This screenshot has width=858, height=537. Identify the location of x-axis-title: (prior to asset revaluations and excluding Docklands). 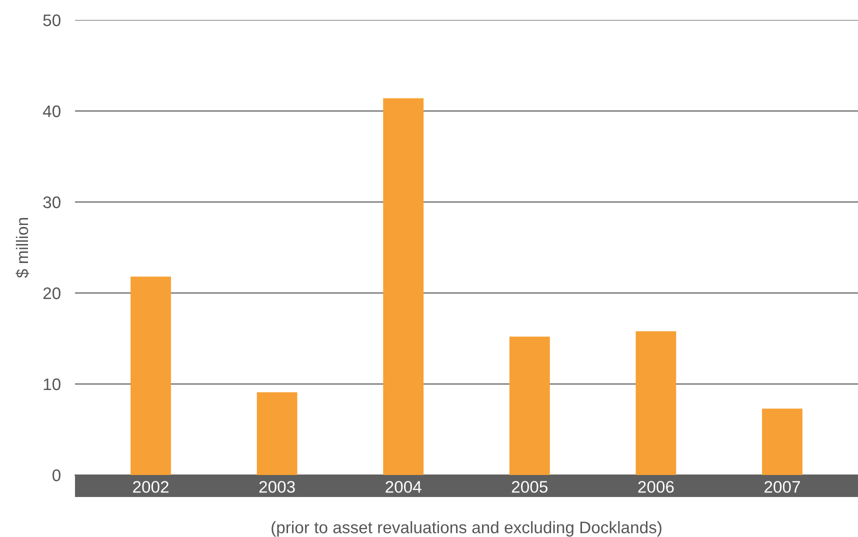
(467, 529).